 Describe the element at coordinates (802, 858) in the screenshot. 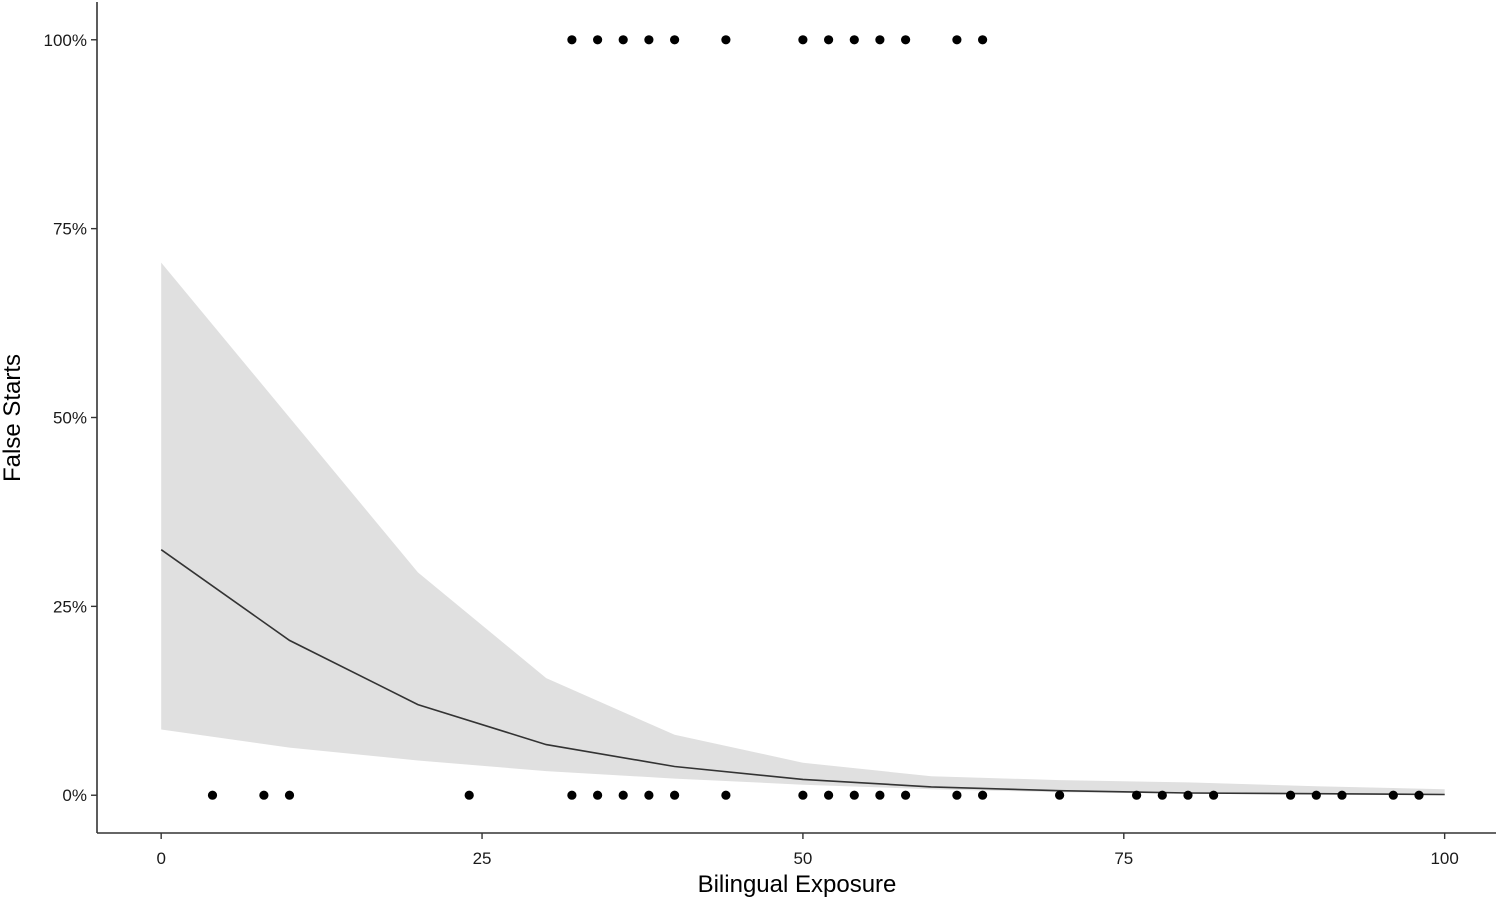

I see `x-tick-label: 50` at that location.